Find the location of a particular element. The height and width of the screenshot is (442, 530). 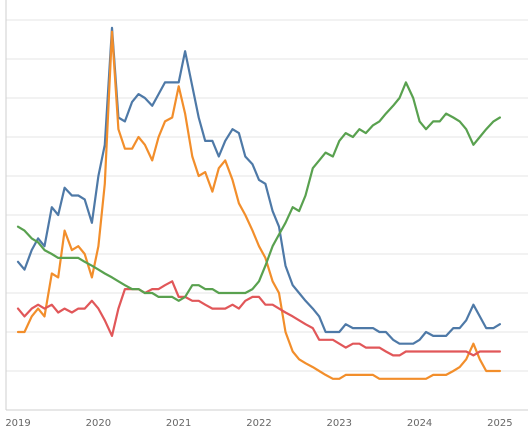

x-tick-label: 2024 is located at coordinates (419, 423).